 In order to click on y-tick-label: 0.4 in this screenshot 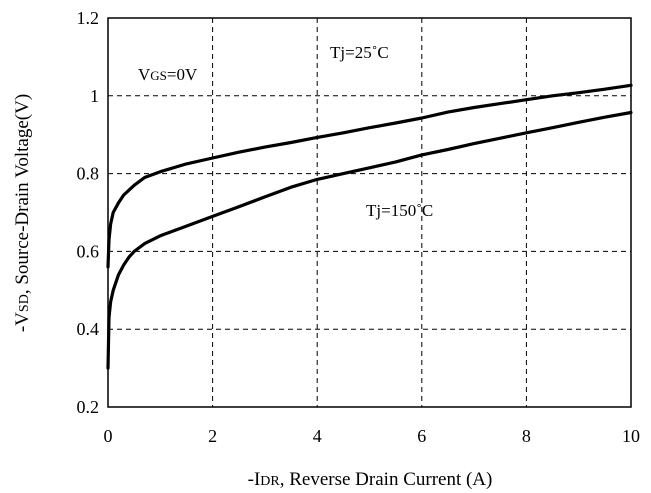, I will do `click(88, 329)`.